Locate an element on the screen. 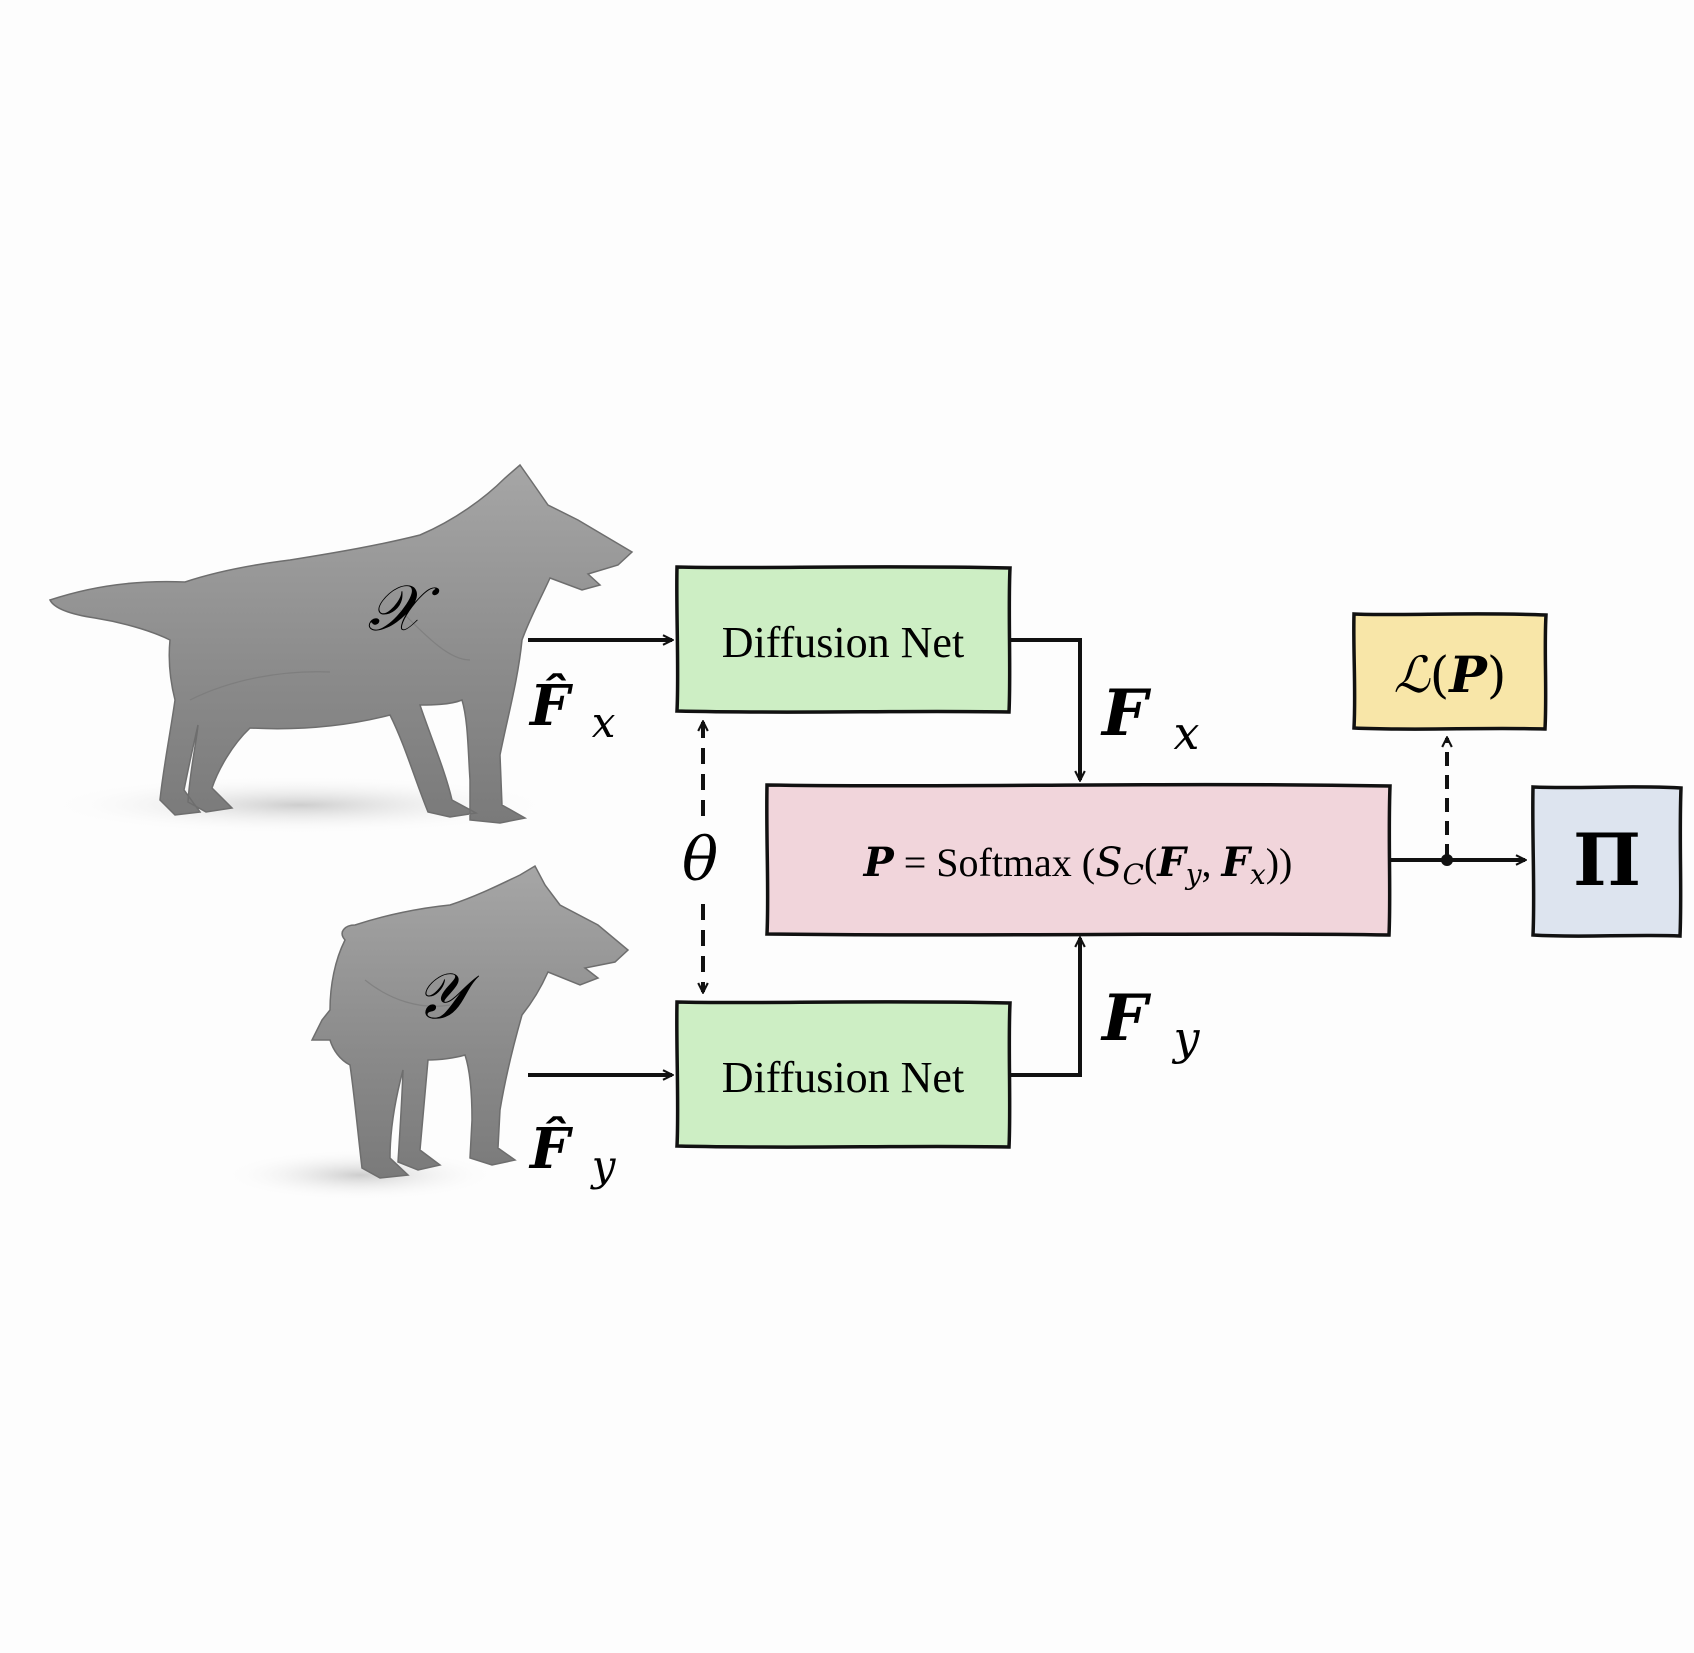  theta-backdrop is located at coordinates (703, 858).